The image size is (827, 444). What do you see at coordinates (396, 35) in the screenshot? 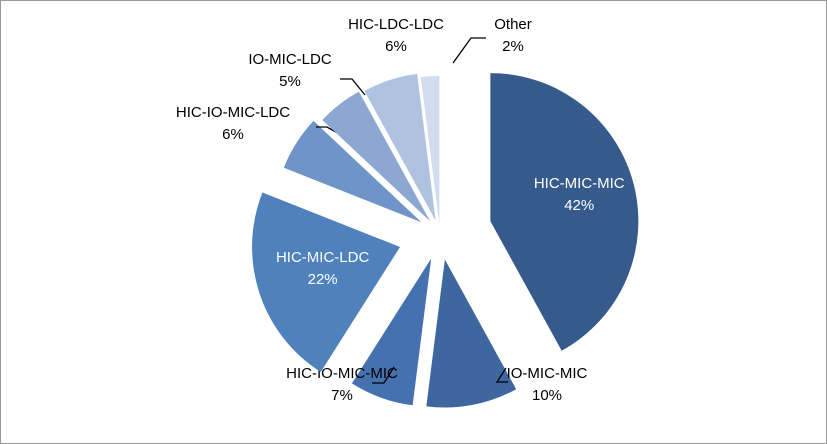
I see `slice-label-hic-ldc-ldc: HIC-LDC-LDC 6%` at bounding box center [396, 35].